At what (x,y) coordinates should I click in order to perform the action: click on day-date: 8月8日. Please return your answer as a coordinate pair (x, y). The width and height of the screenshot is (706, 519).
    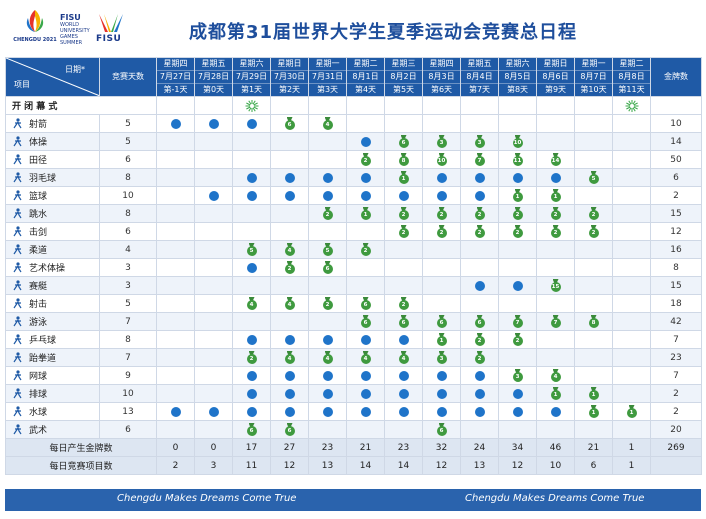
    Looking at the image, I should click on (631, 77).